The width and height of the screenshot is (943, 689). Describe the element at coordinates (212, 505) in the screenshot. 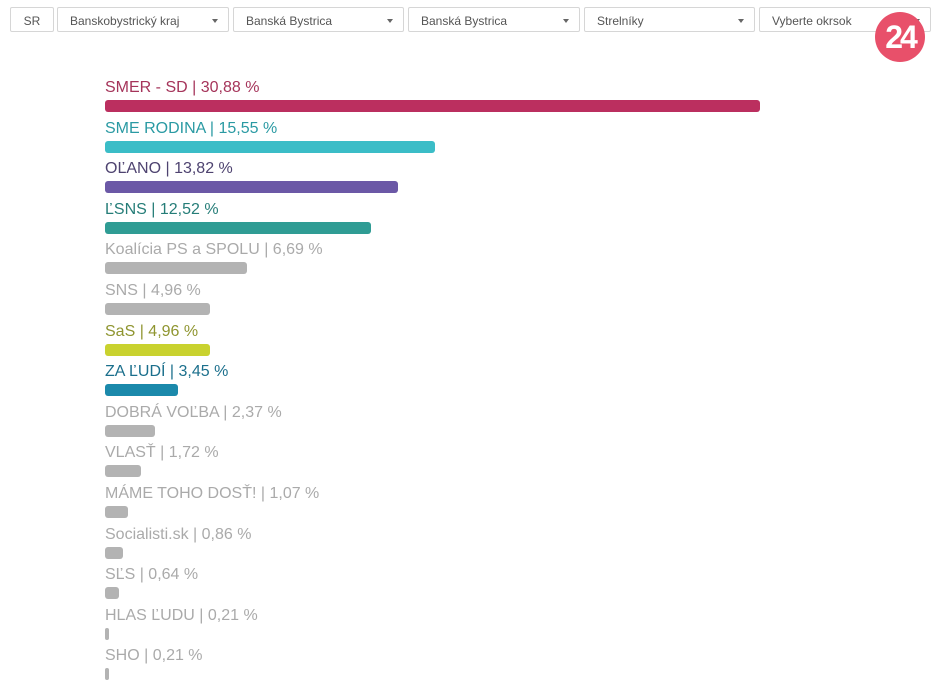

I see `party-row: MÁME TOHO DOSŤ! | 1,07 %` at that location.